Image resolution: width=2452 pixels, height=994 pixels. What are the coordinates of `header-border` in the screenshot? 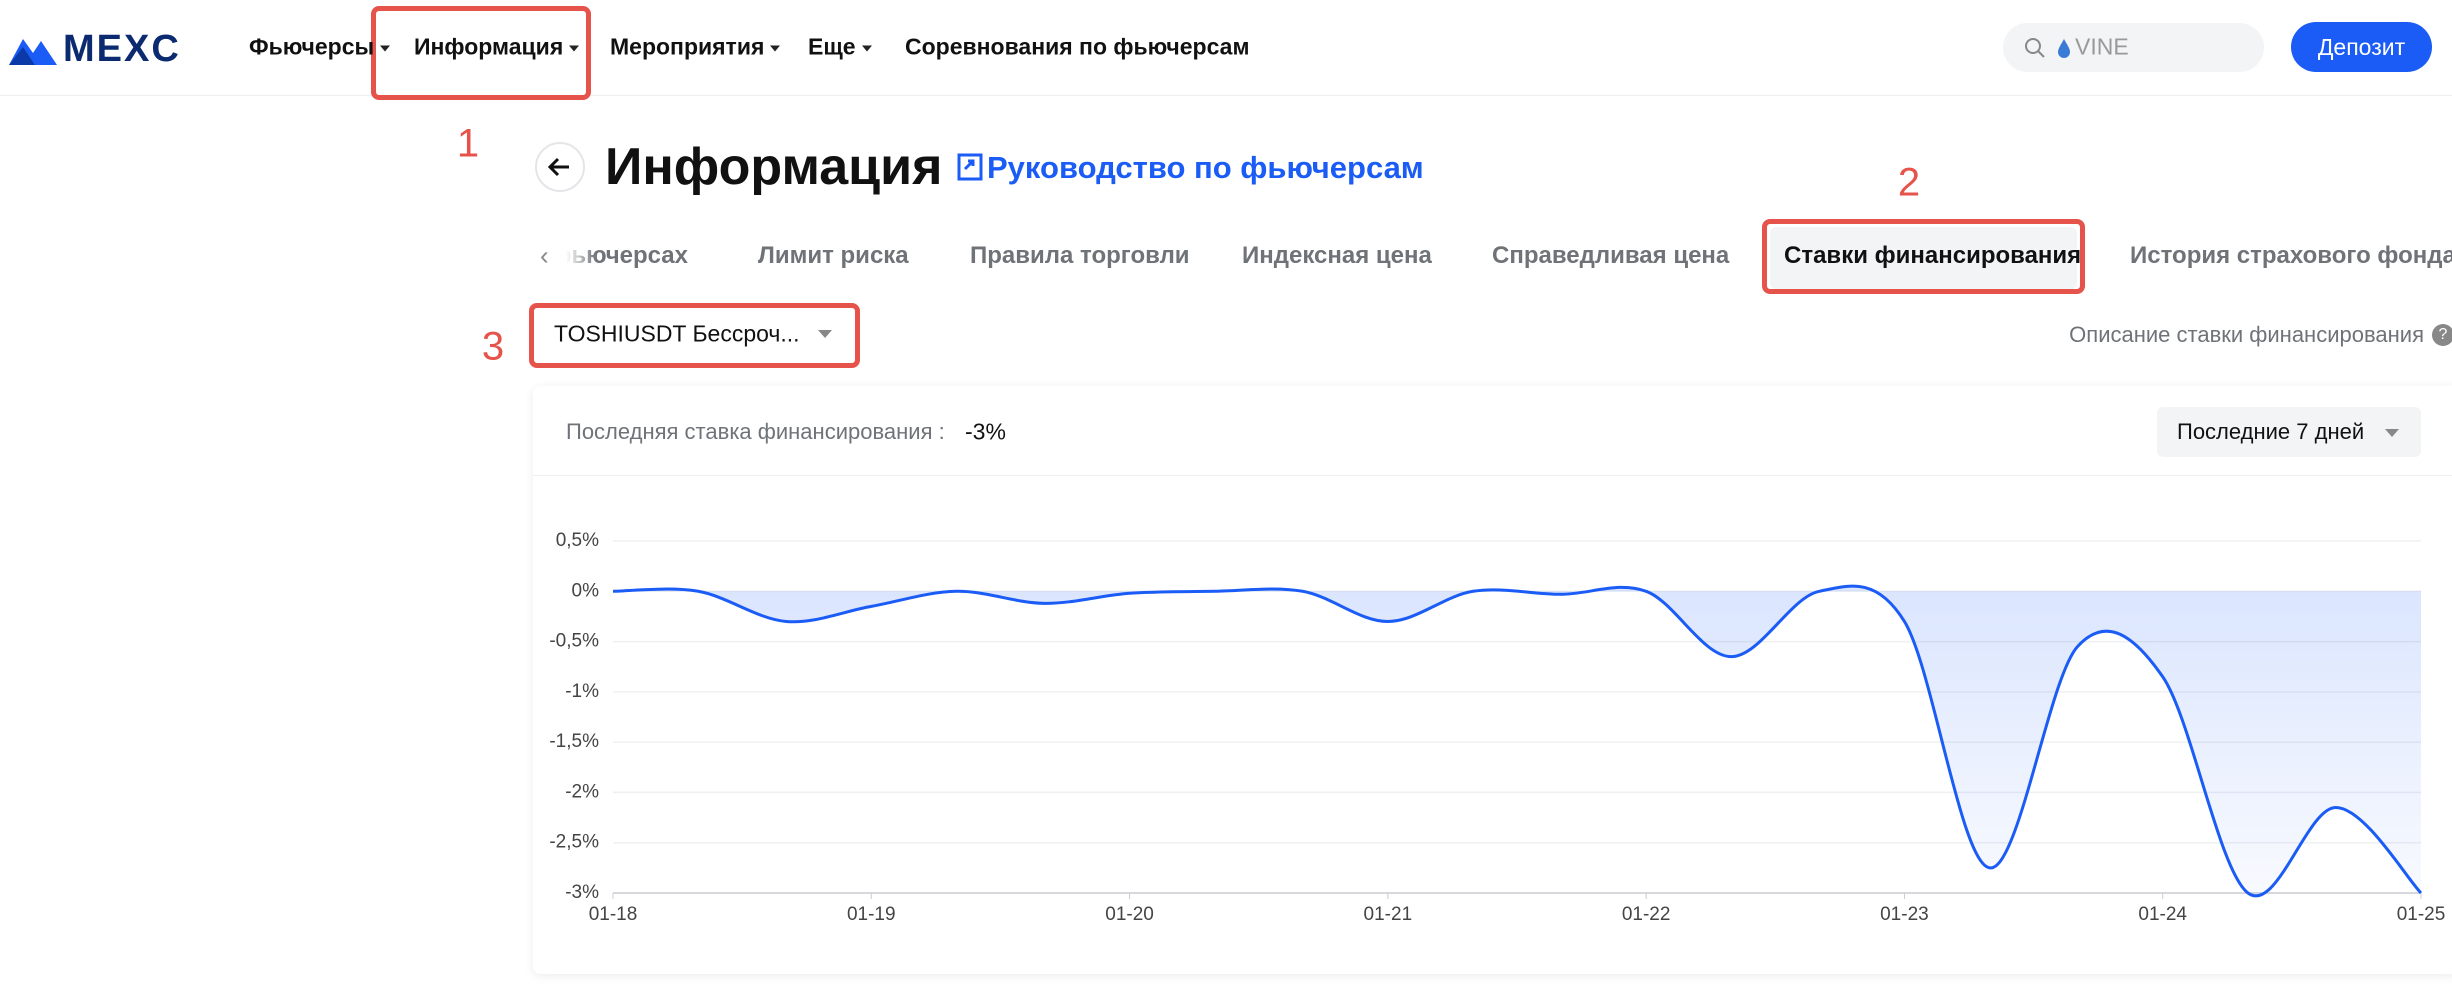 It's located at (1226, 95).